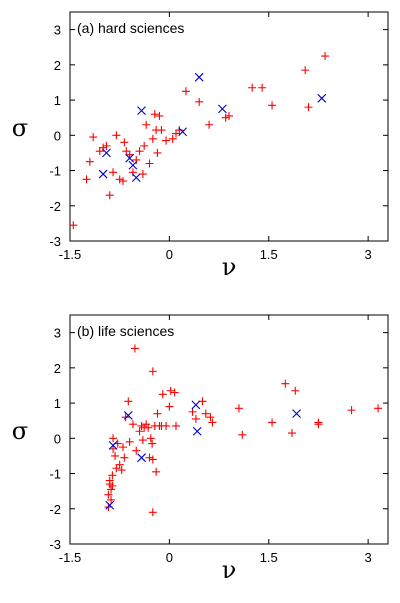  What do you see at coordinates (57, 100) in the screenshot?
I see `y-tick-label: 1` at bounding box center [57, 100].